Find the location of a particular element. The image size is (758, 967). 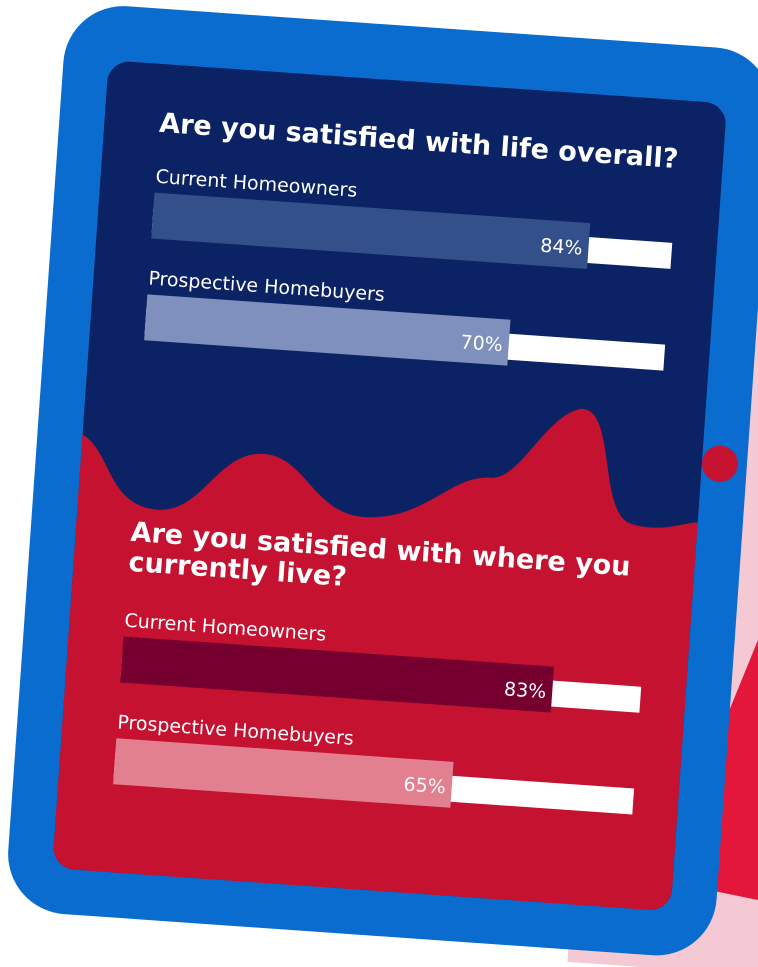

value-label: 65% is located at coordinates (425, 785).